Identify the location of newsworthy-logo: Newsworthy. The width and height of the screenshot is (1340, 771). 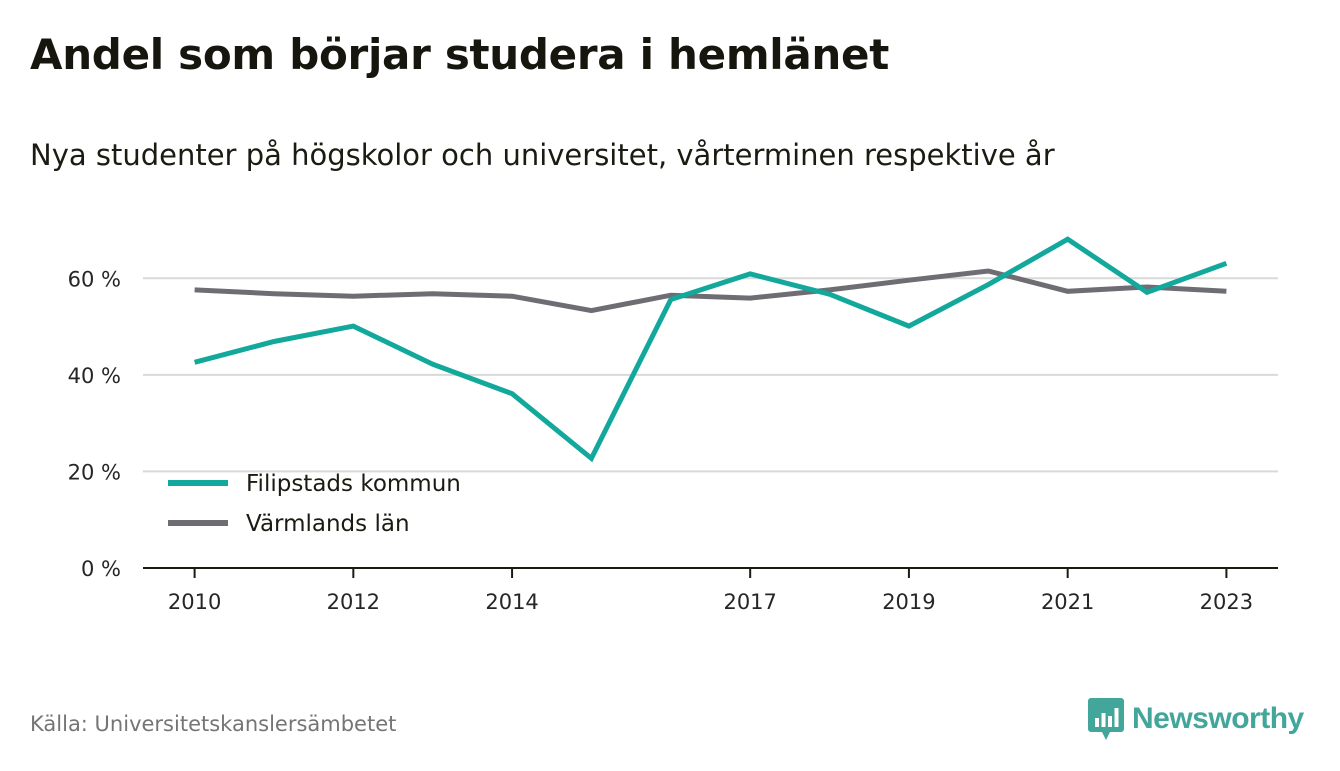
(1196, 719).